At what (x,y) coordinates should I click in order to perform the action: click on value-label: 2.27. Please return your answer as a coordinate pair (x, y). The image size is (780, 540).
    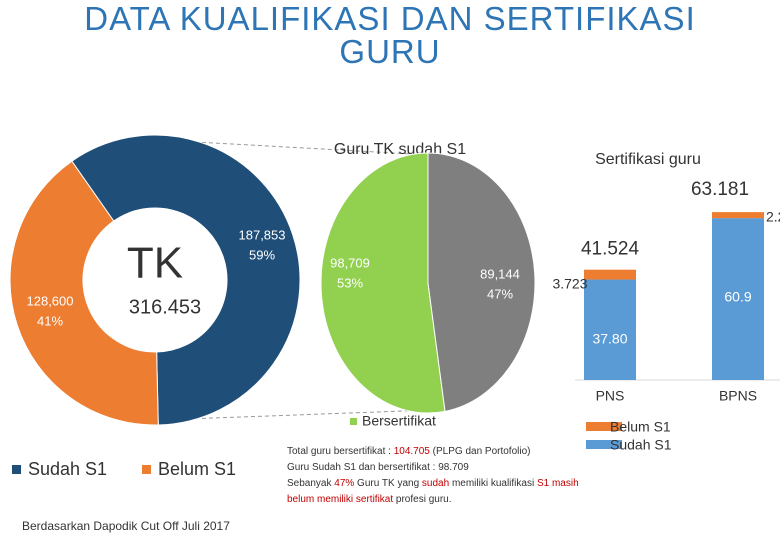
    Looking at the image, I should click on (773, 217).